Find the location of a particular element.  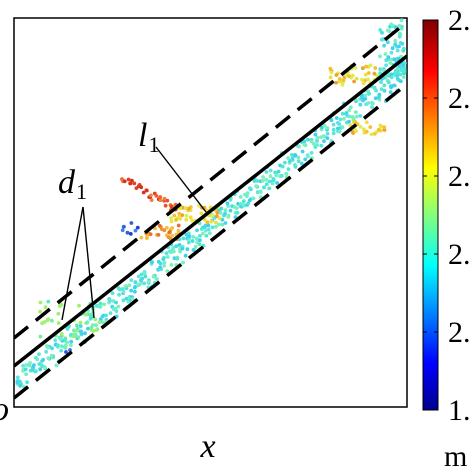

colorbar-tick-label-4: 2. is located at coordinates (459, 254).